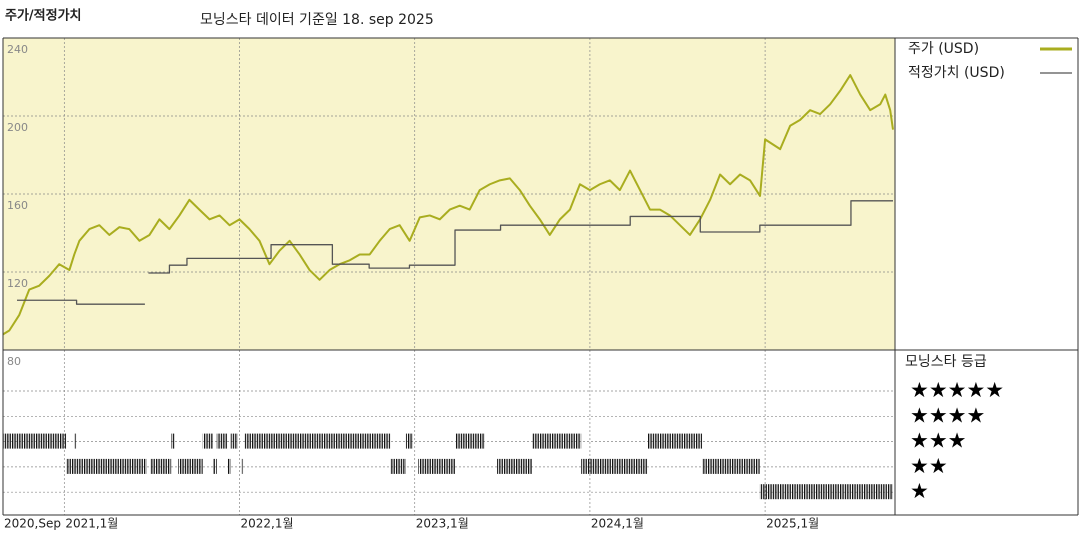 Image resolution: width=1080 pixels, height=540 pixels. What do you see at coordinates (267, 524) in the screenshot?
I see `x-tick-label: 2022,1월` at bounding box center [267, 524].